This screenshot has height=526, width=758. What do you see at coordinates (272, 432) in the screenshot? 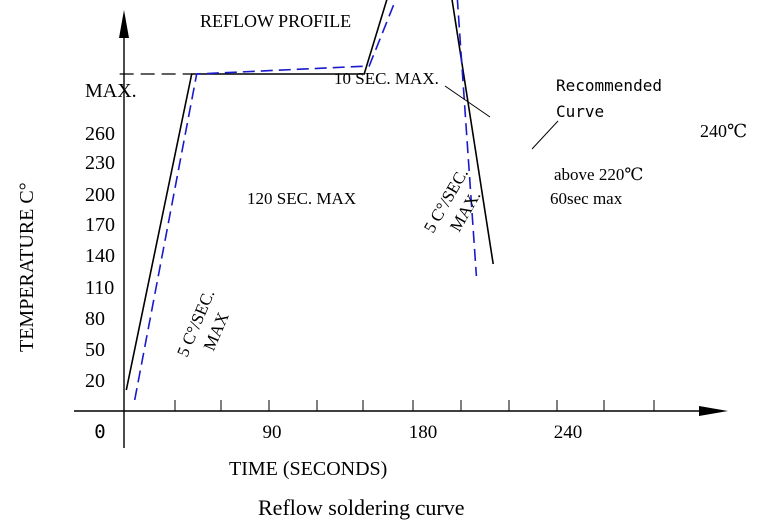
I see `x-tick-label: 90` at bounding box center [272, 432].